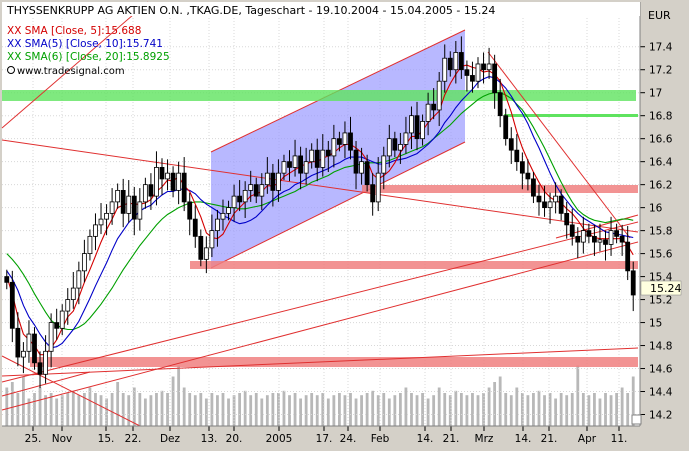 The image size is (689, 451). What do you see at coordinates (636, 419) in the screenshot?
I see `resize-grip` at bounding box center [636, 419].